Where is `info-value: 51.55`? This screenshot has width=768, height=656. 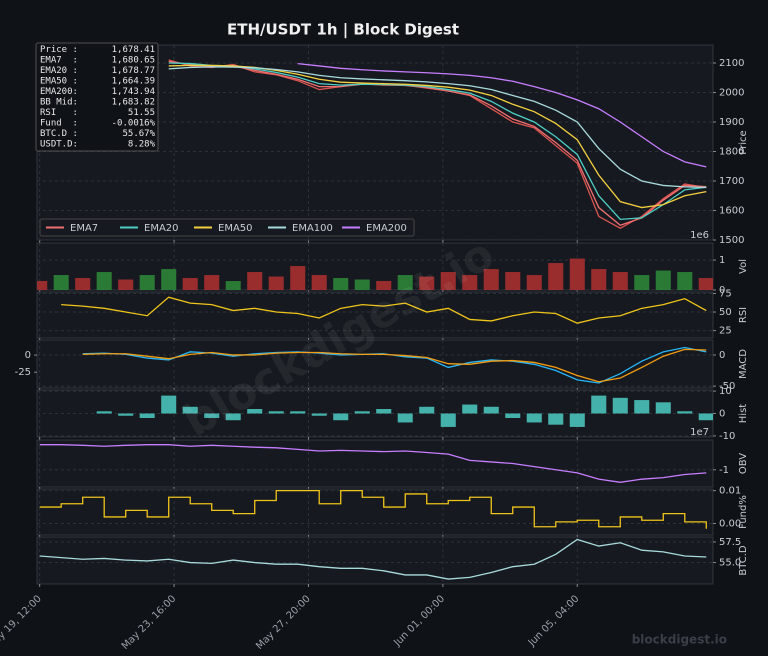
info-value: 51.55 is located at coordinates (141, 113).